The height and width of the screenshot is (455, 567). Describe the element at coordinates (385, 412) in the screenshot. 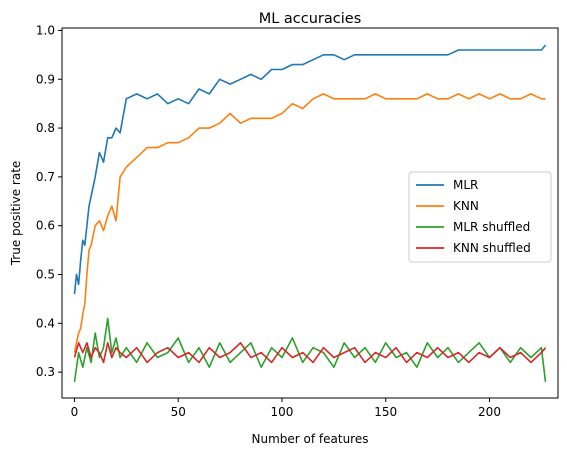

I see `x-tick-label-3: 150` at that location.